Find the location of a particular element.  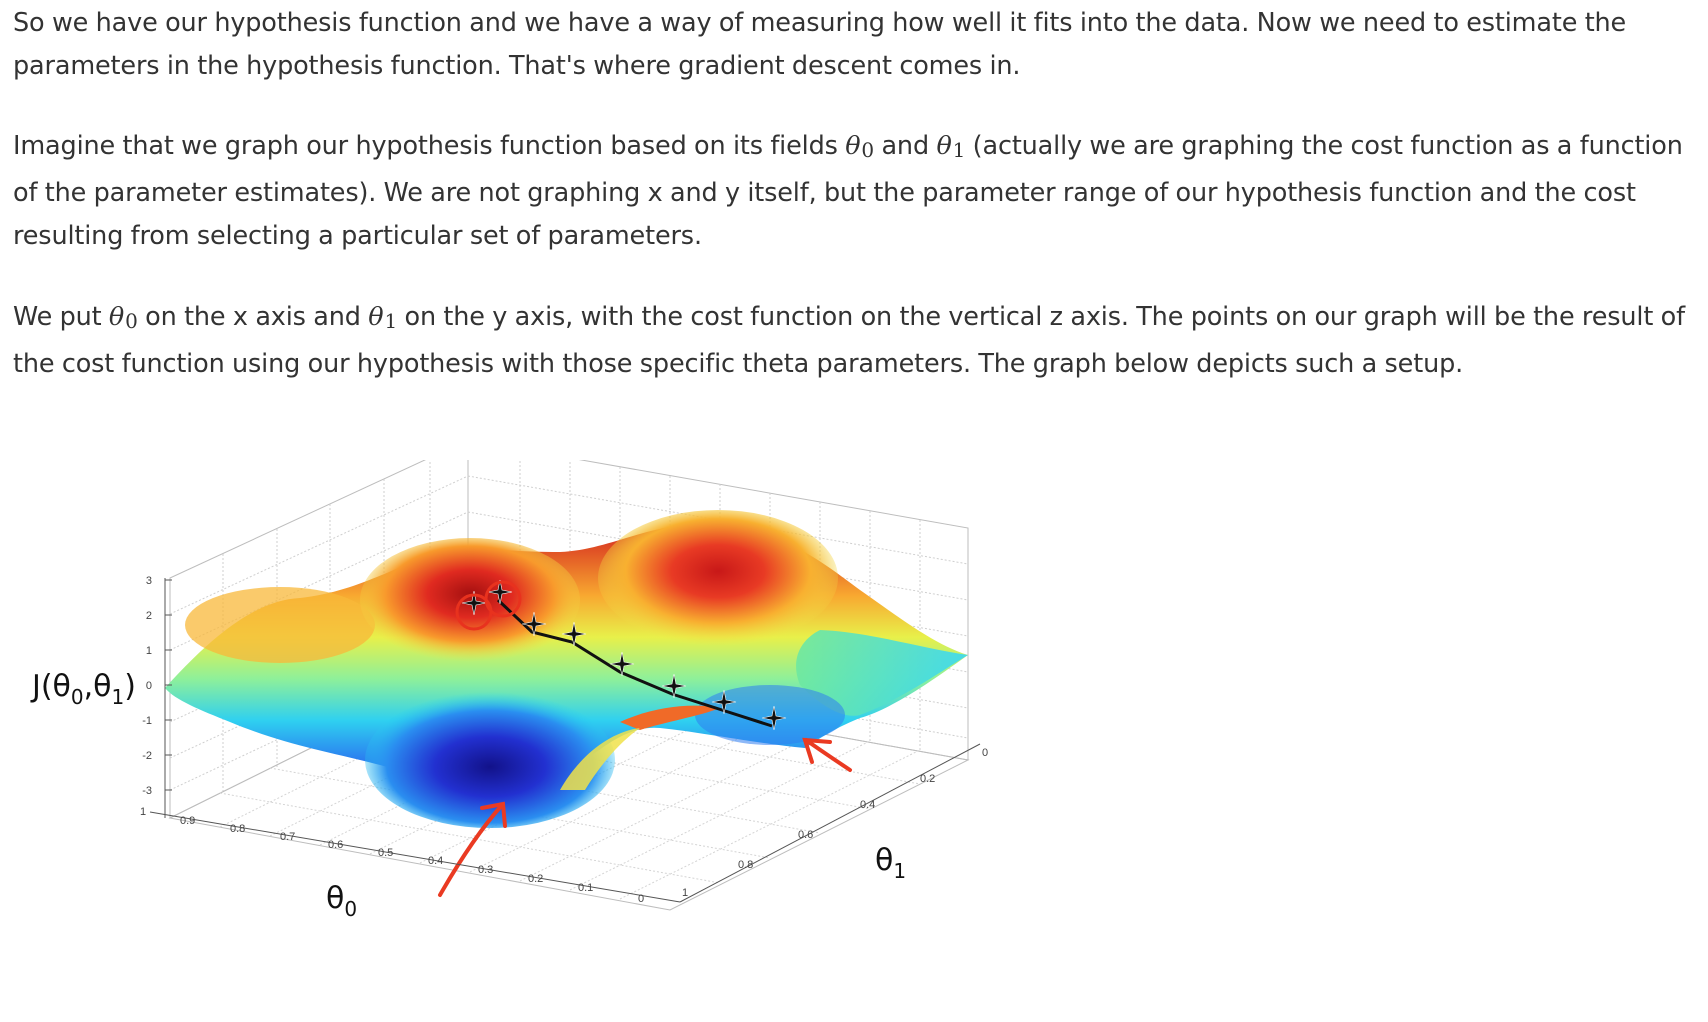

y-axis-theta1: 1 0.8 0.6 0.4 0.2 0 θ1 is located at coordinates (833, 823).